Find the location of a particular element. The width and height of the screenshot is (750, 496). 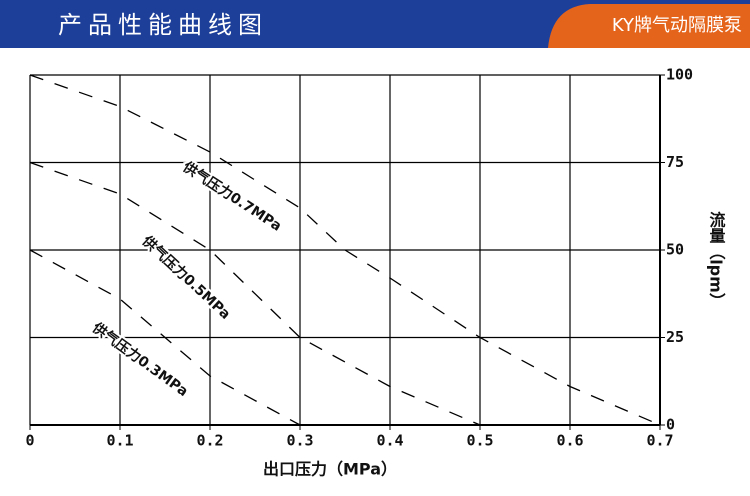

brand-tab is located at coordinates (649, 26).